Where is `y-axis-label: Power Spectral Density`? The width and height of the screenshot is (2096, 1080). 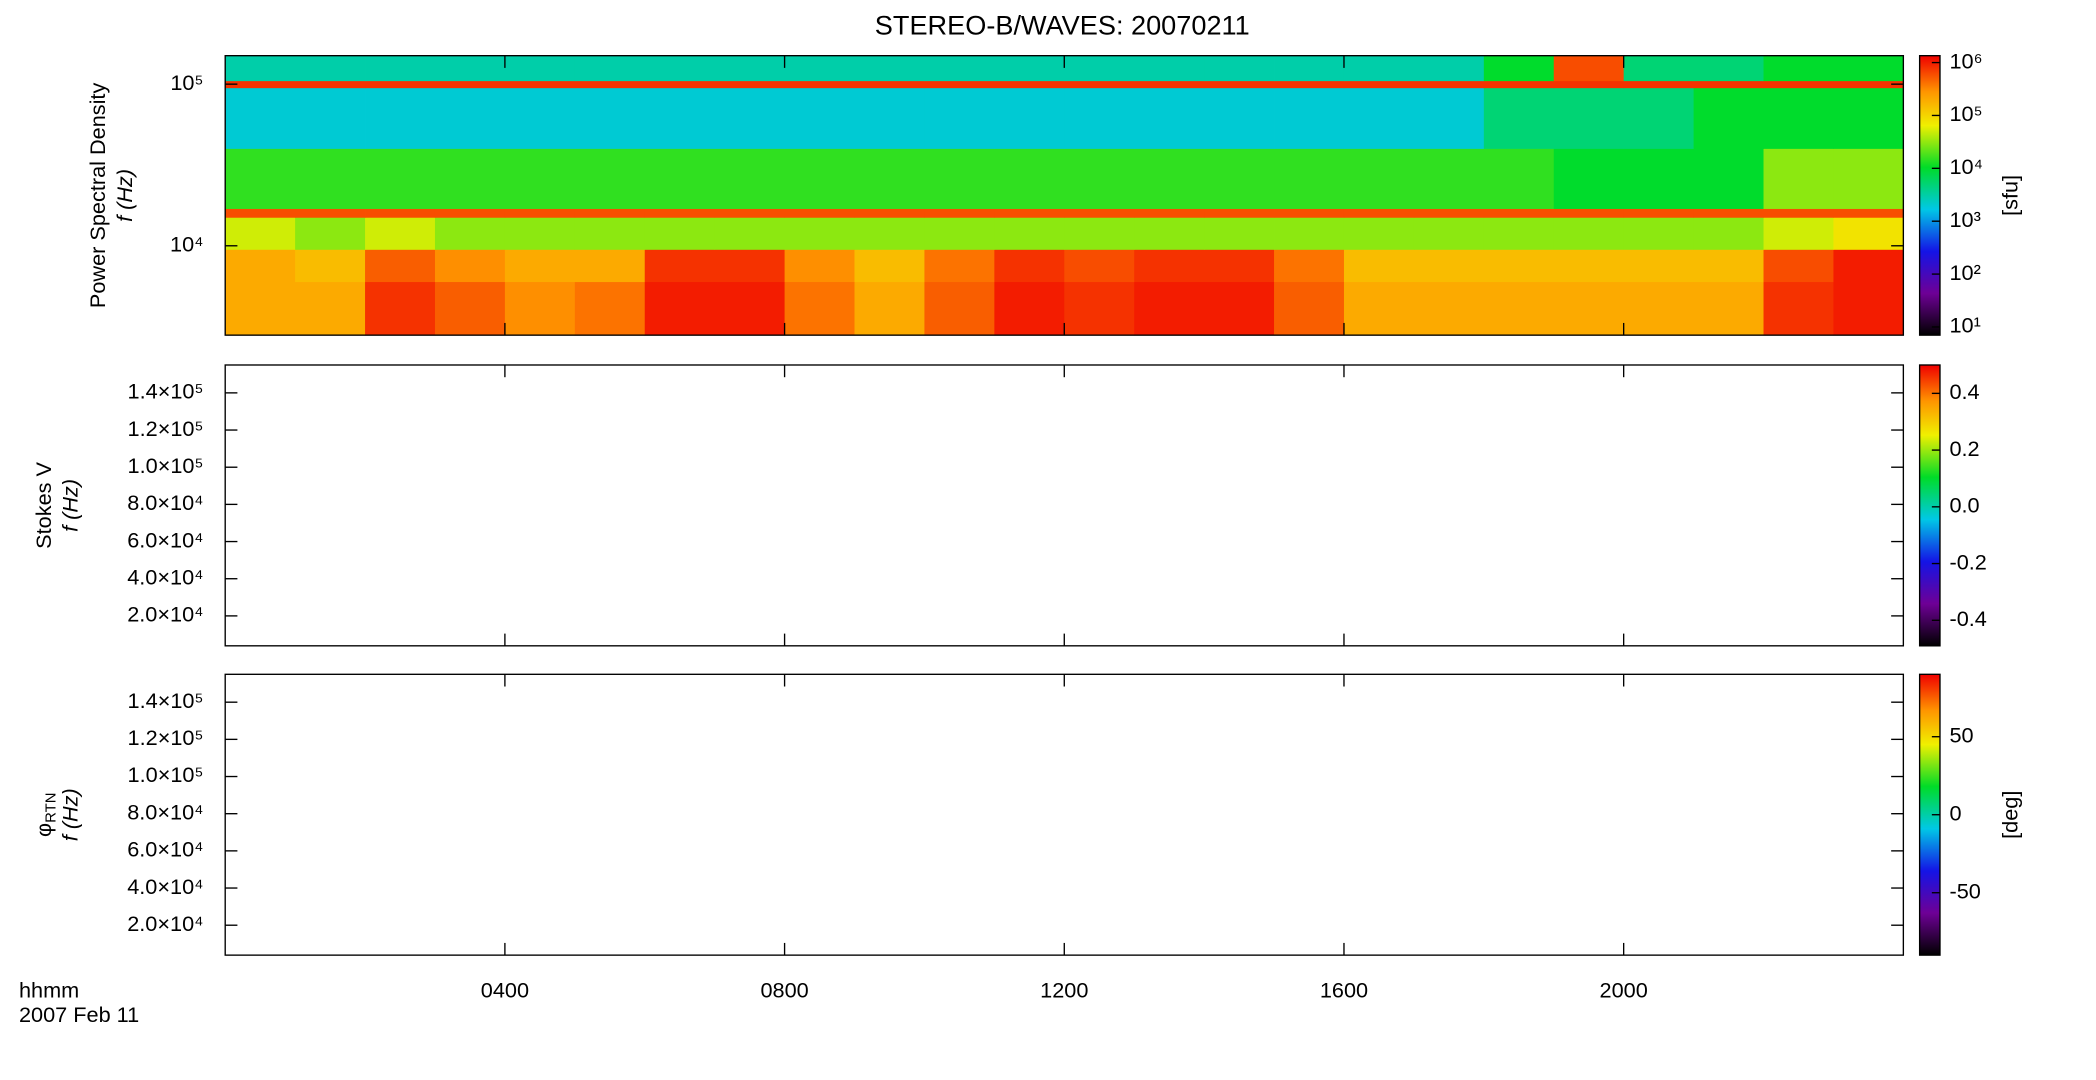 y-axis-label: Power Spectral Density is located at coordinates (97, 196).